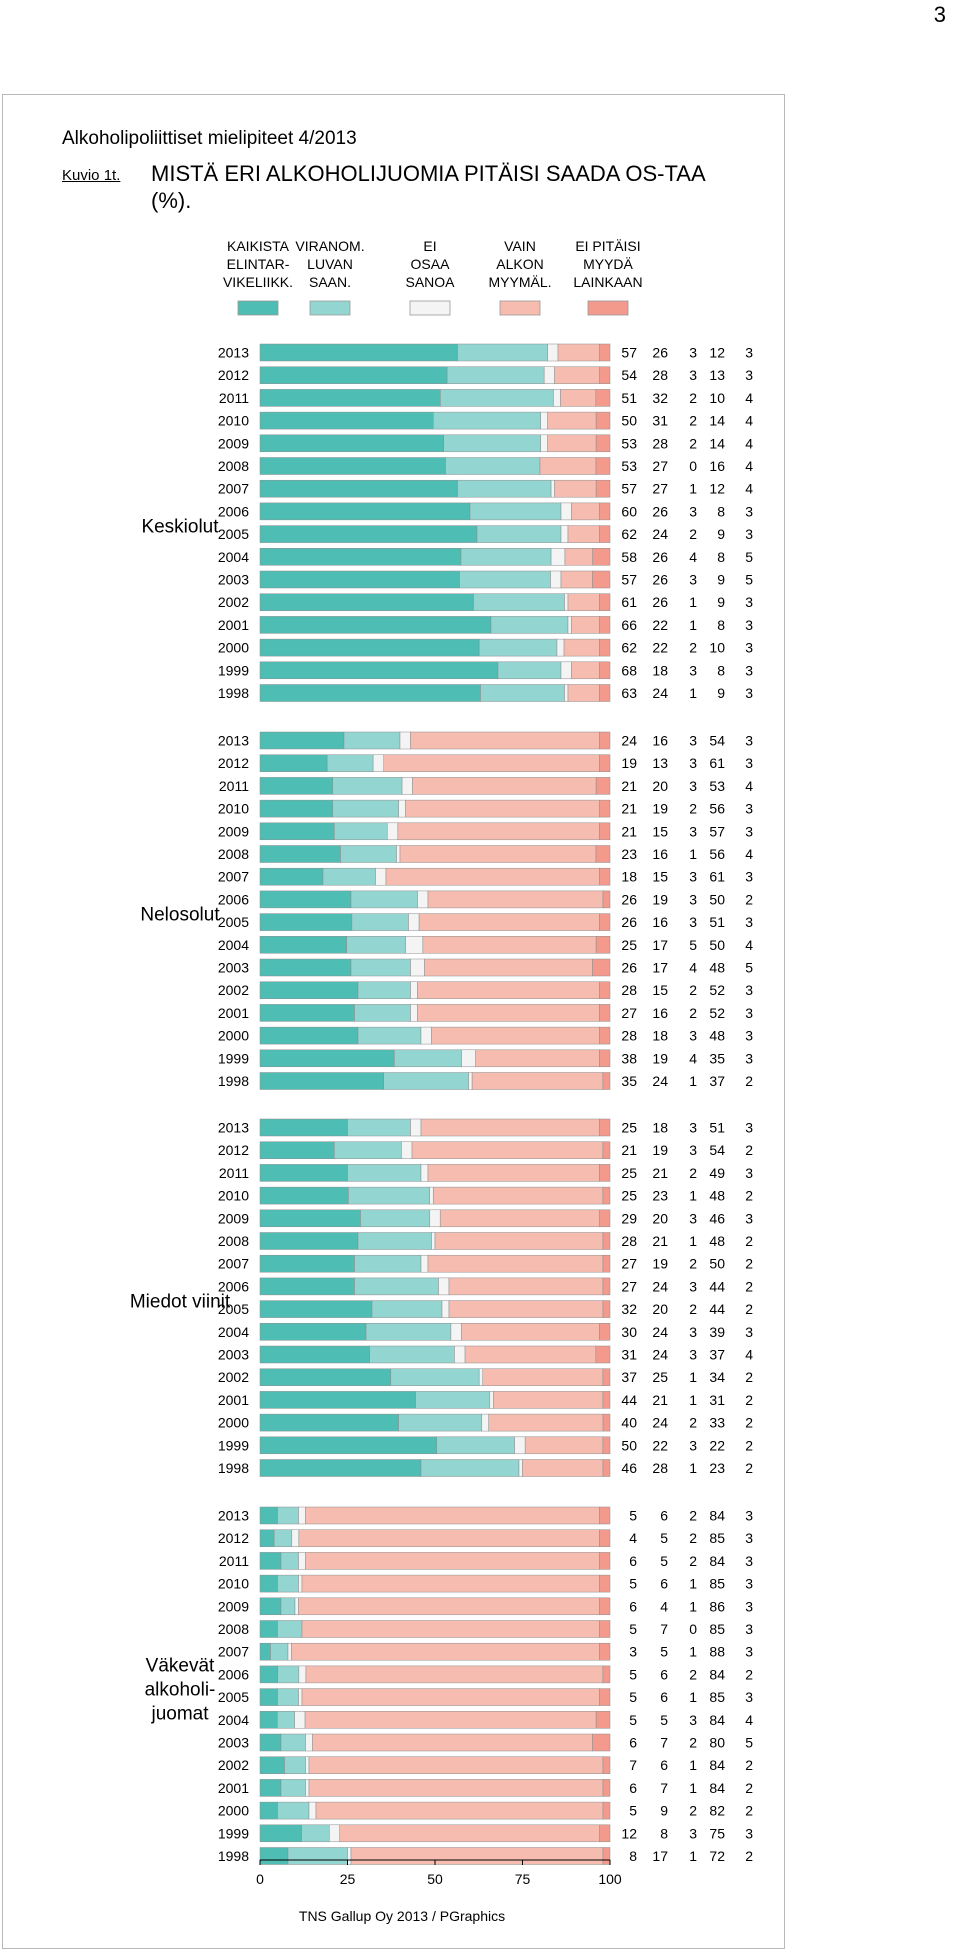 The height and width of the screenshot is (1951, 960). Describe the element at coordinates (629, 1264) in the screenshot. I see `value-label: 27` at that location.